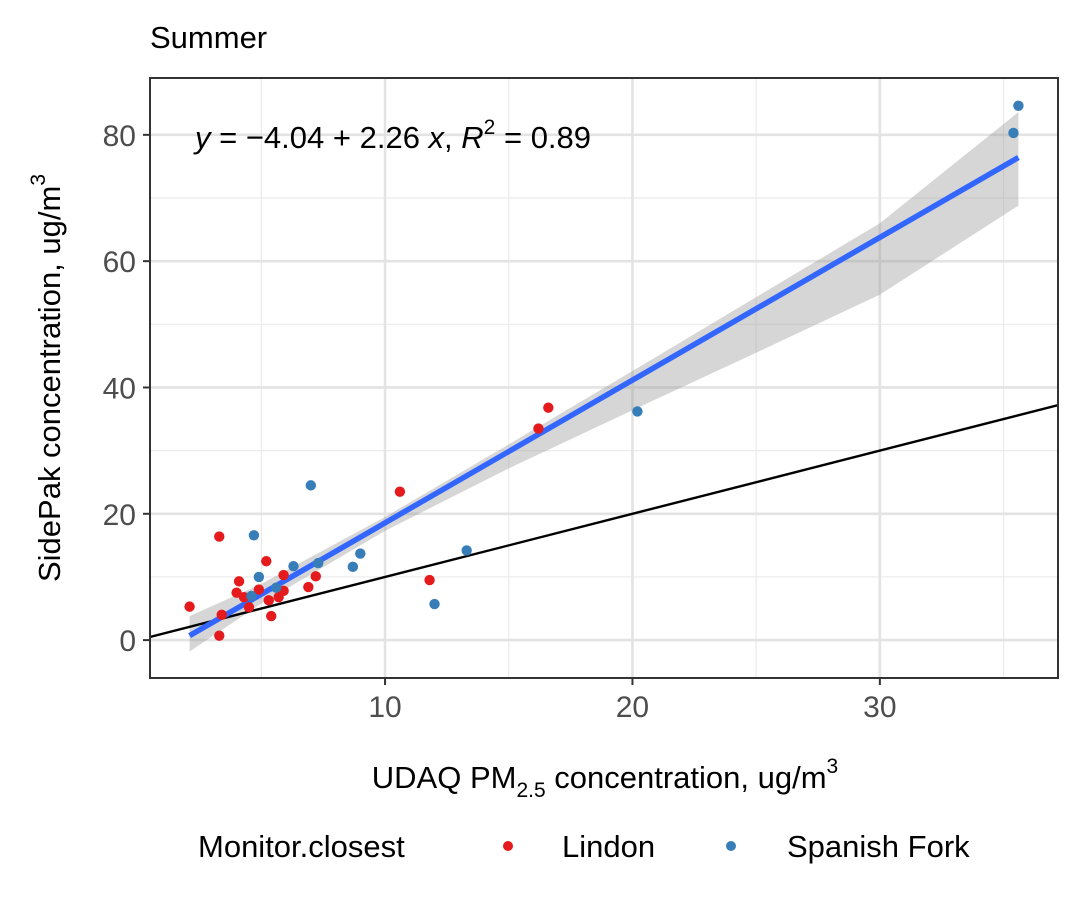  What do you see at coordinates (208, 37) in the screenshot?
I see `chart-title: Summer` at bounding box center [208, 37].